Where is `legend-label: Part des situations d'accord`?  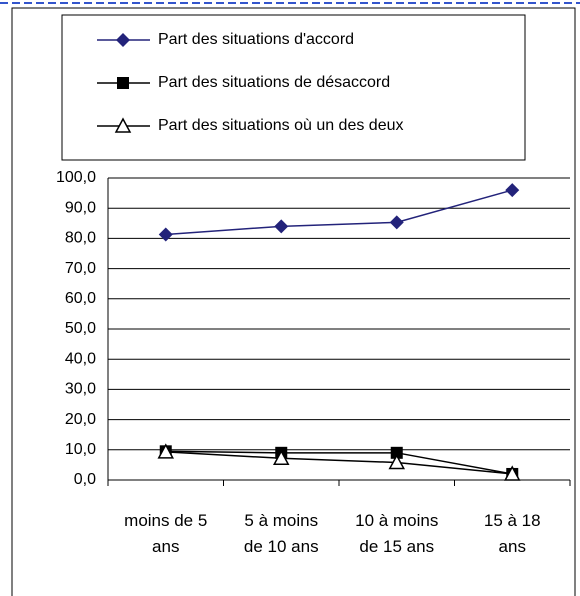 legend-label: Part des situations d'accord is located at coordinates (256, 39).